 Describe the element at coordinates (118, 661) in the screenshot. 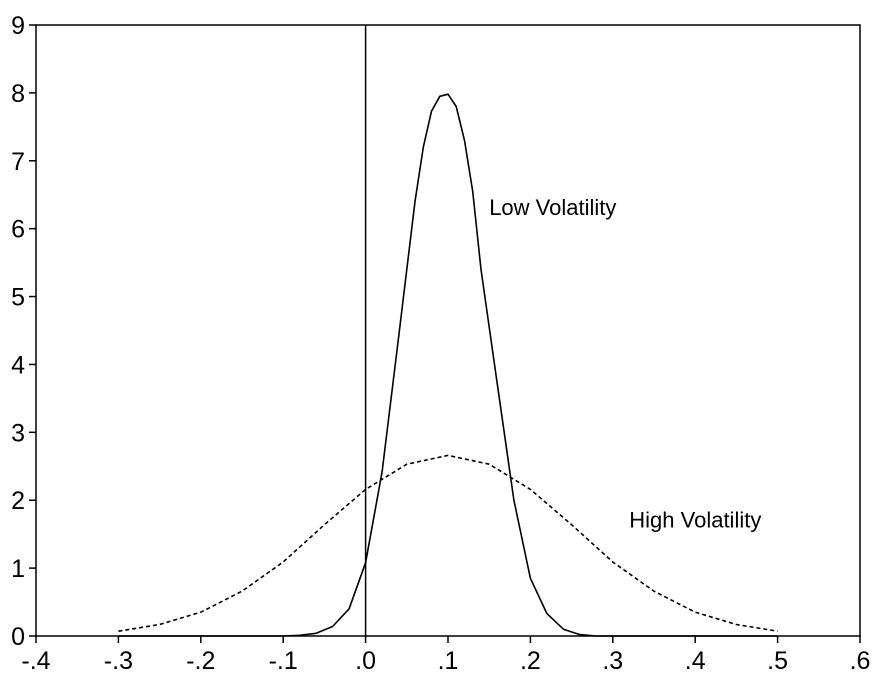

I see `x-tick-label: -.3` at that location.